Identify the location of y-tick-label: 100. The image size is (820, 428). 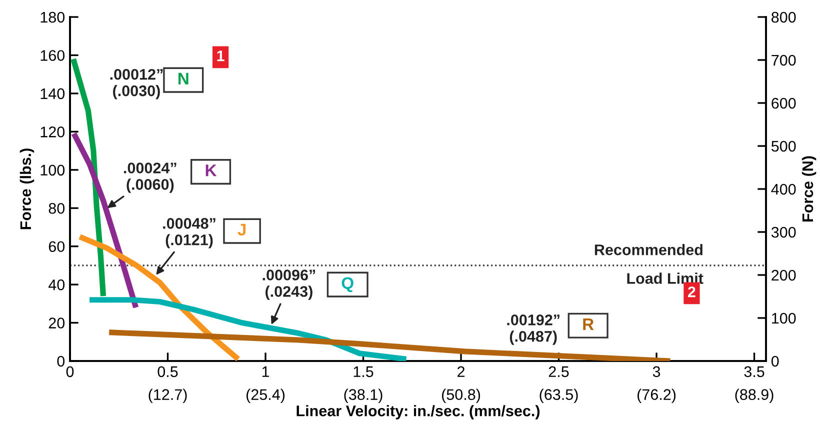
(52, 170).